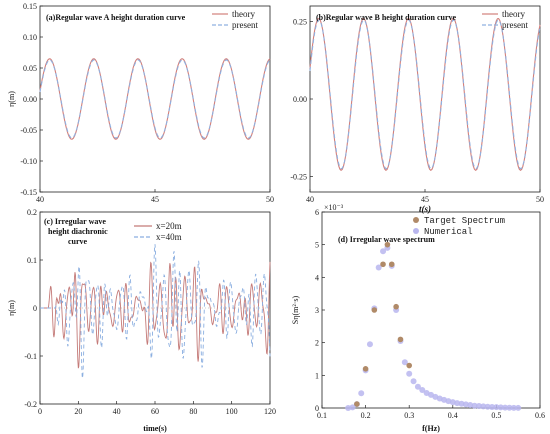 The height and width of the screenshot is (434, 550). Describe the element at coordinates (540, 415) in the screenshot. I see `x-tick-label-d: 0.6` at that location.